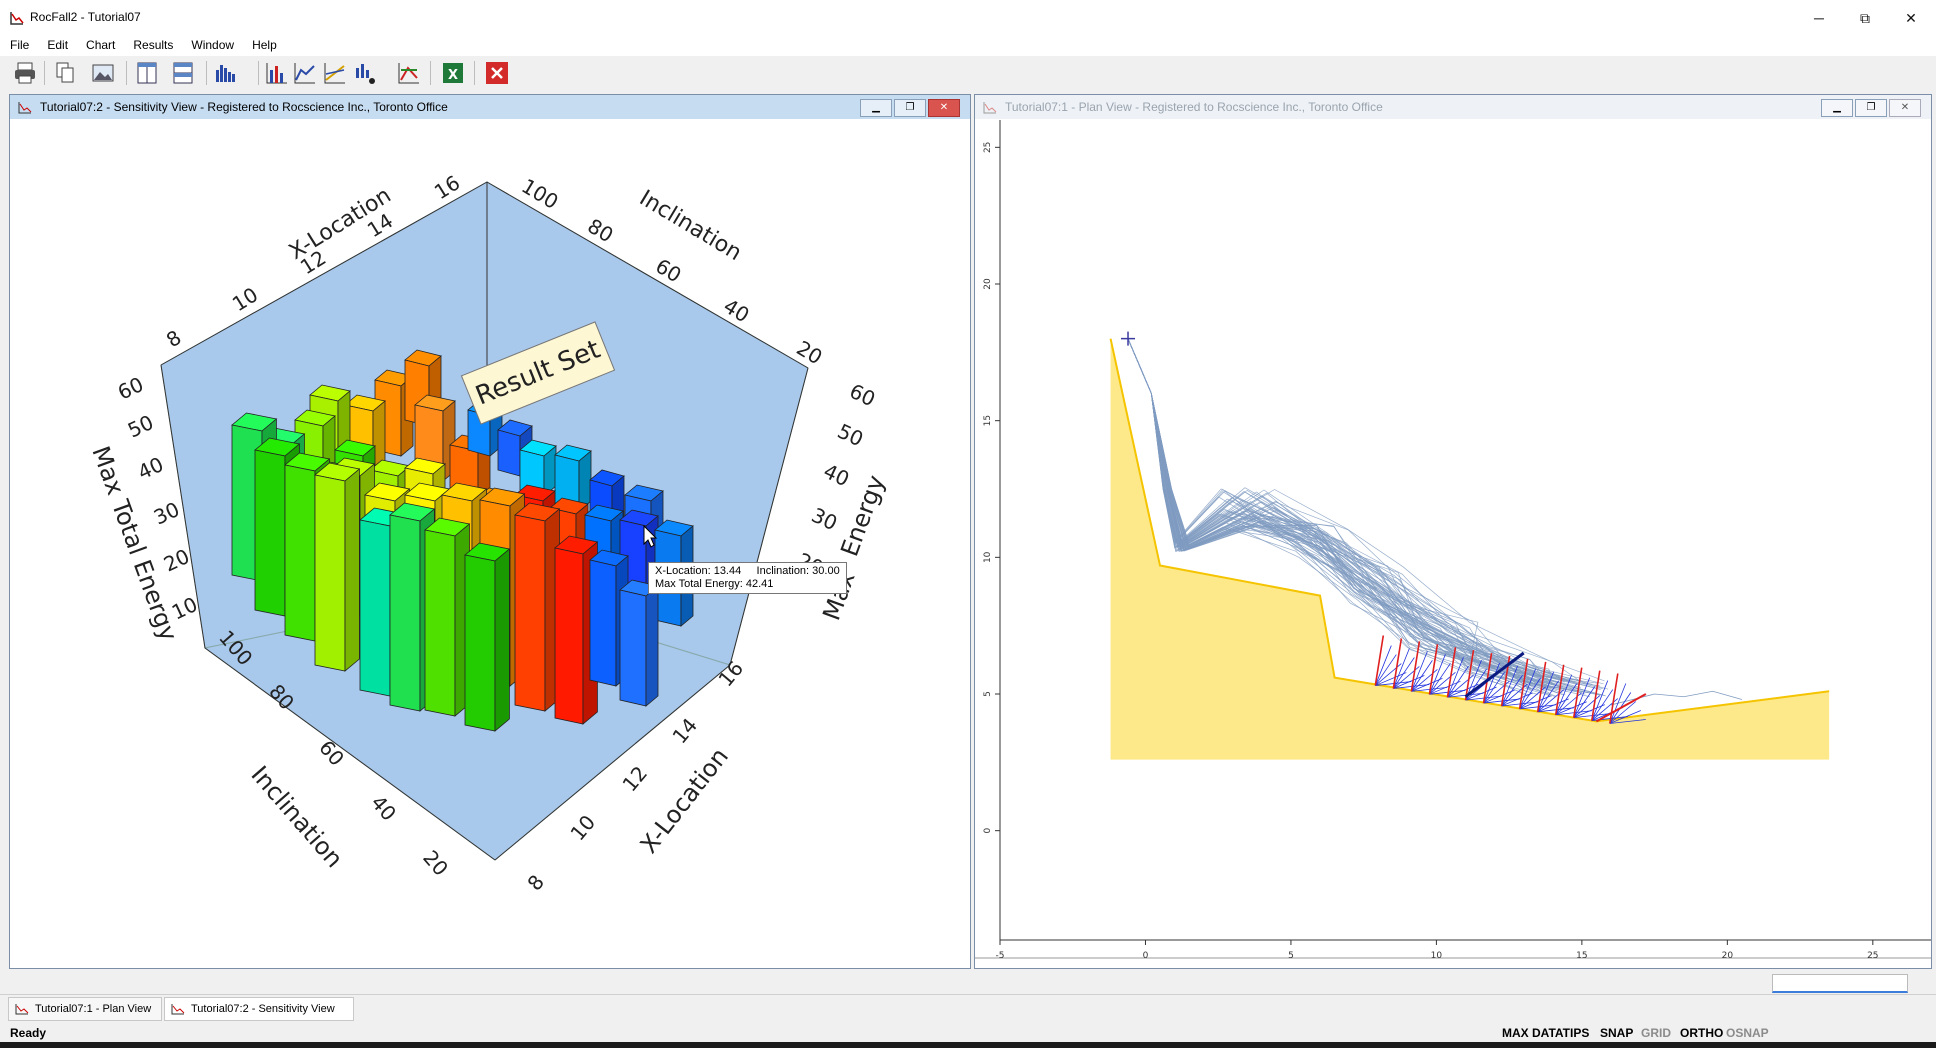 This screenshot has width=1936, height=1048. What do you see at coordinates (1546, 1033) in the screenshot?
I see `status-max-datatips: MAX DATATIPS` at bounding box center [1546, 1033].